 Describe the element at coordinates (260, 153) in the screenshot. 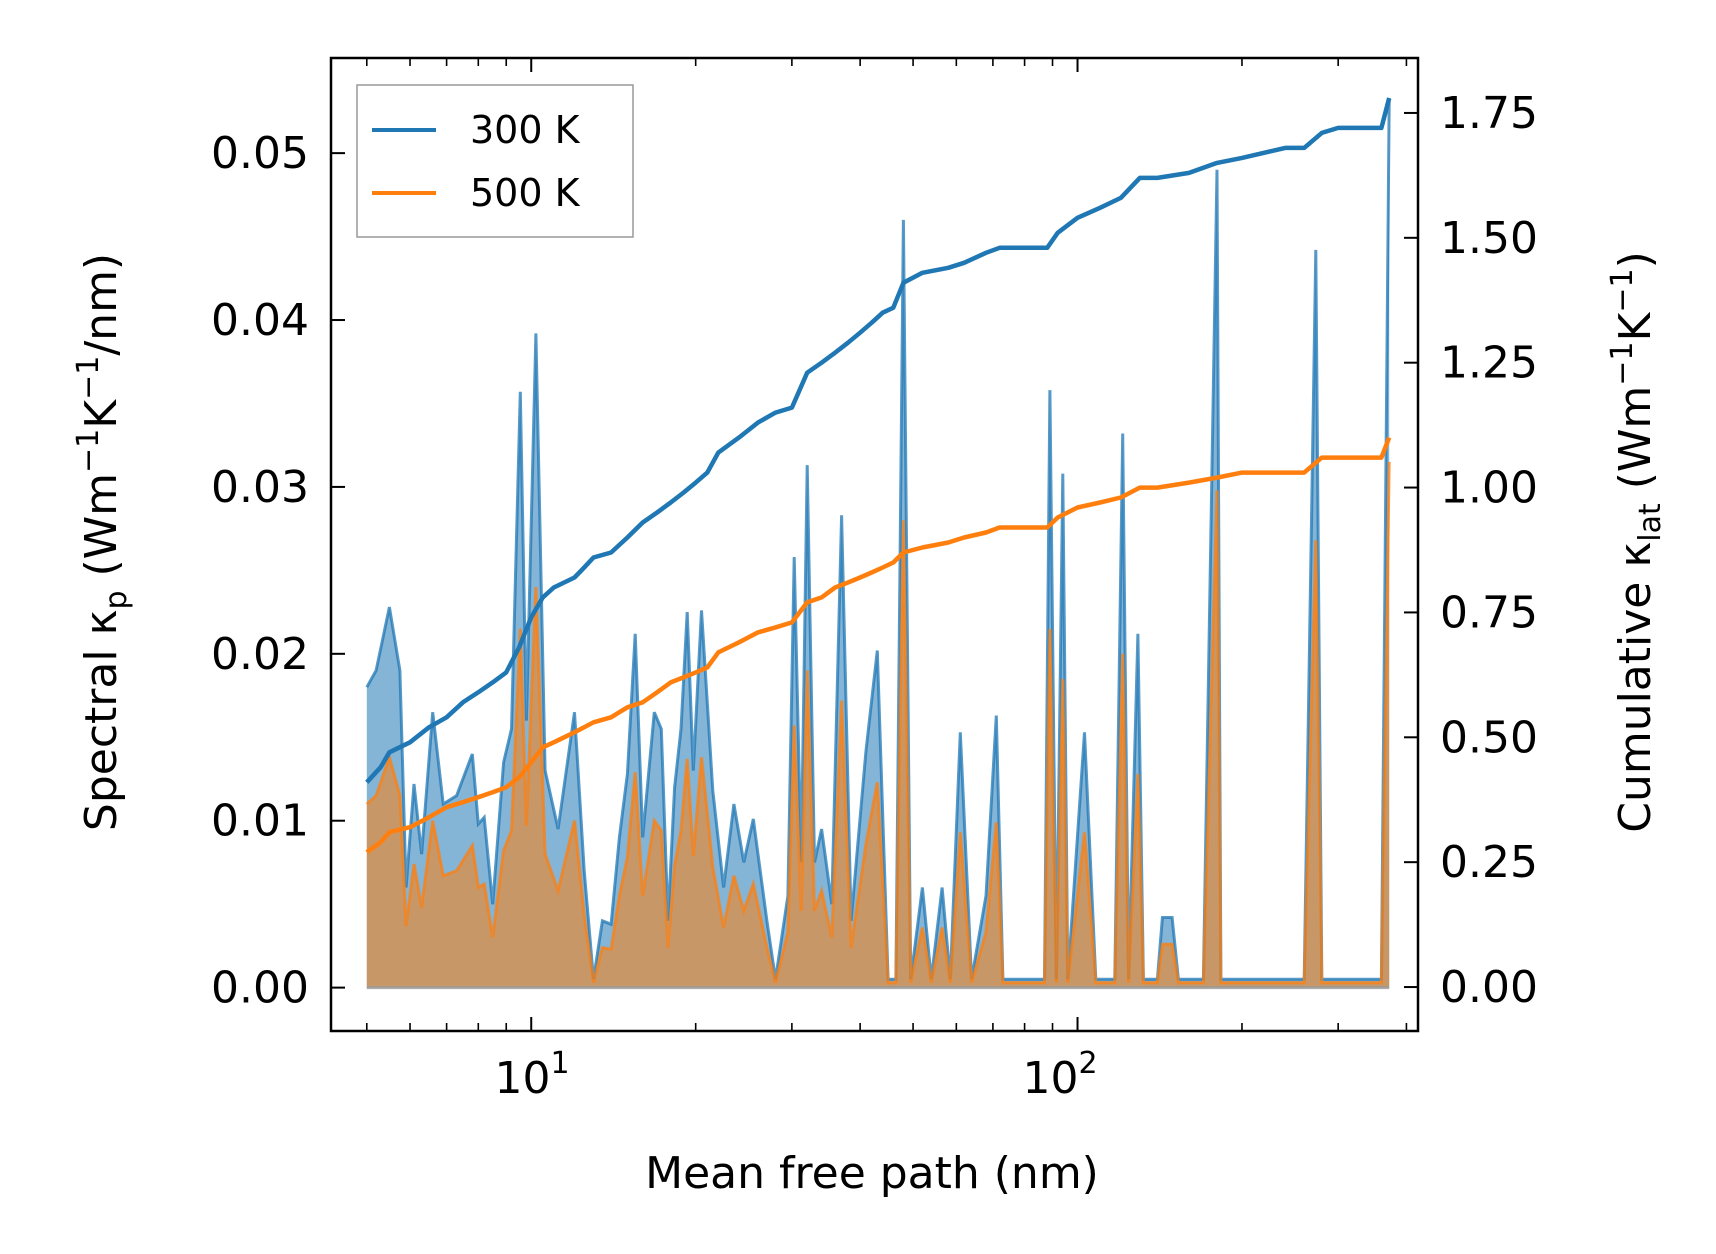

I see `left-y-tick-label: 0.05` at that location.